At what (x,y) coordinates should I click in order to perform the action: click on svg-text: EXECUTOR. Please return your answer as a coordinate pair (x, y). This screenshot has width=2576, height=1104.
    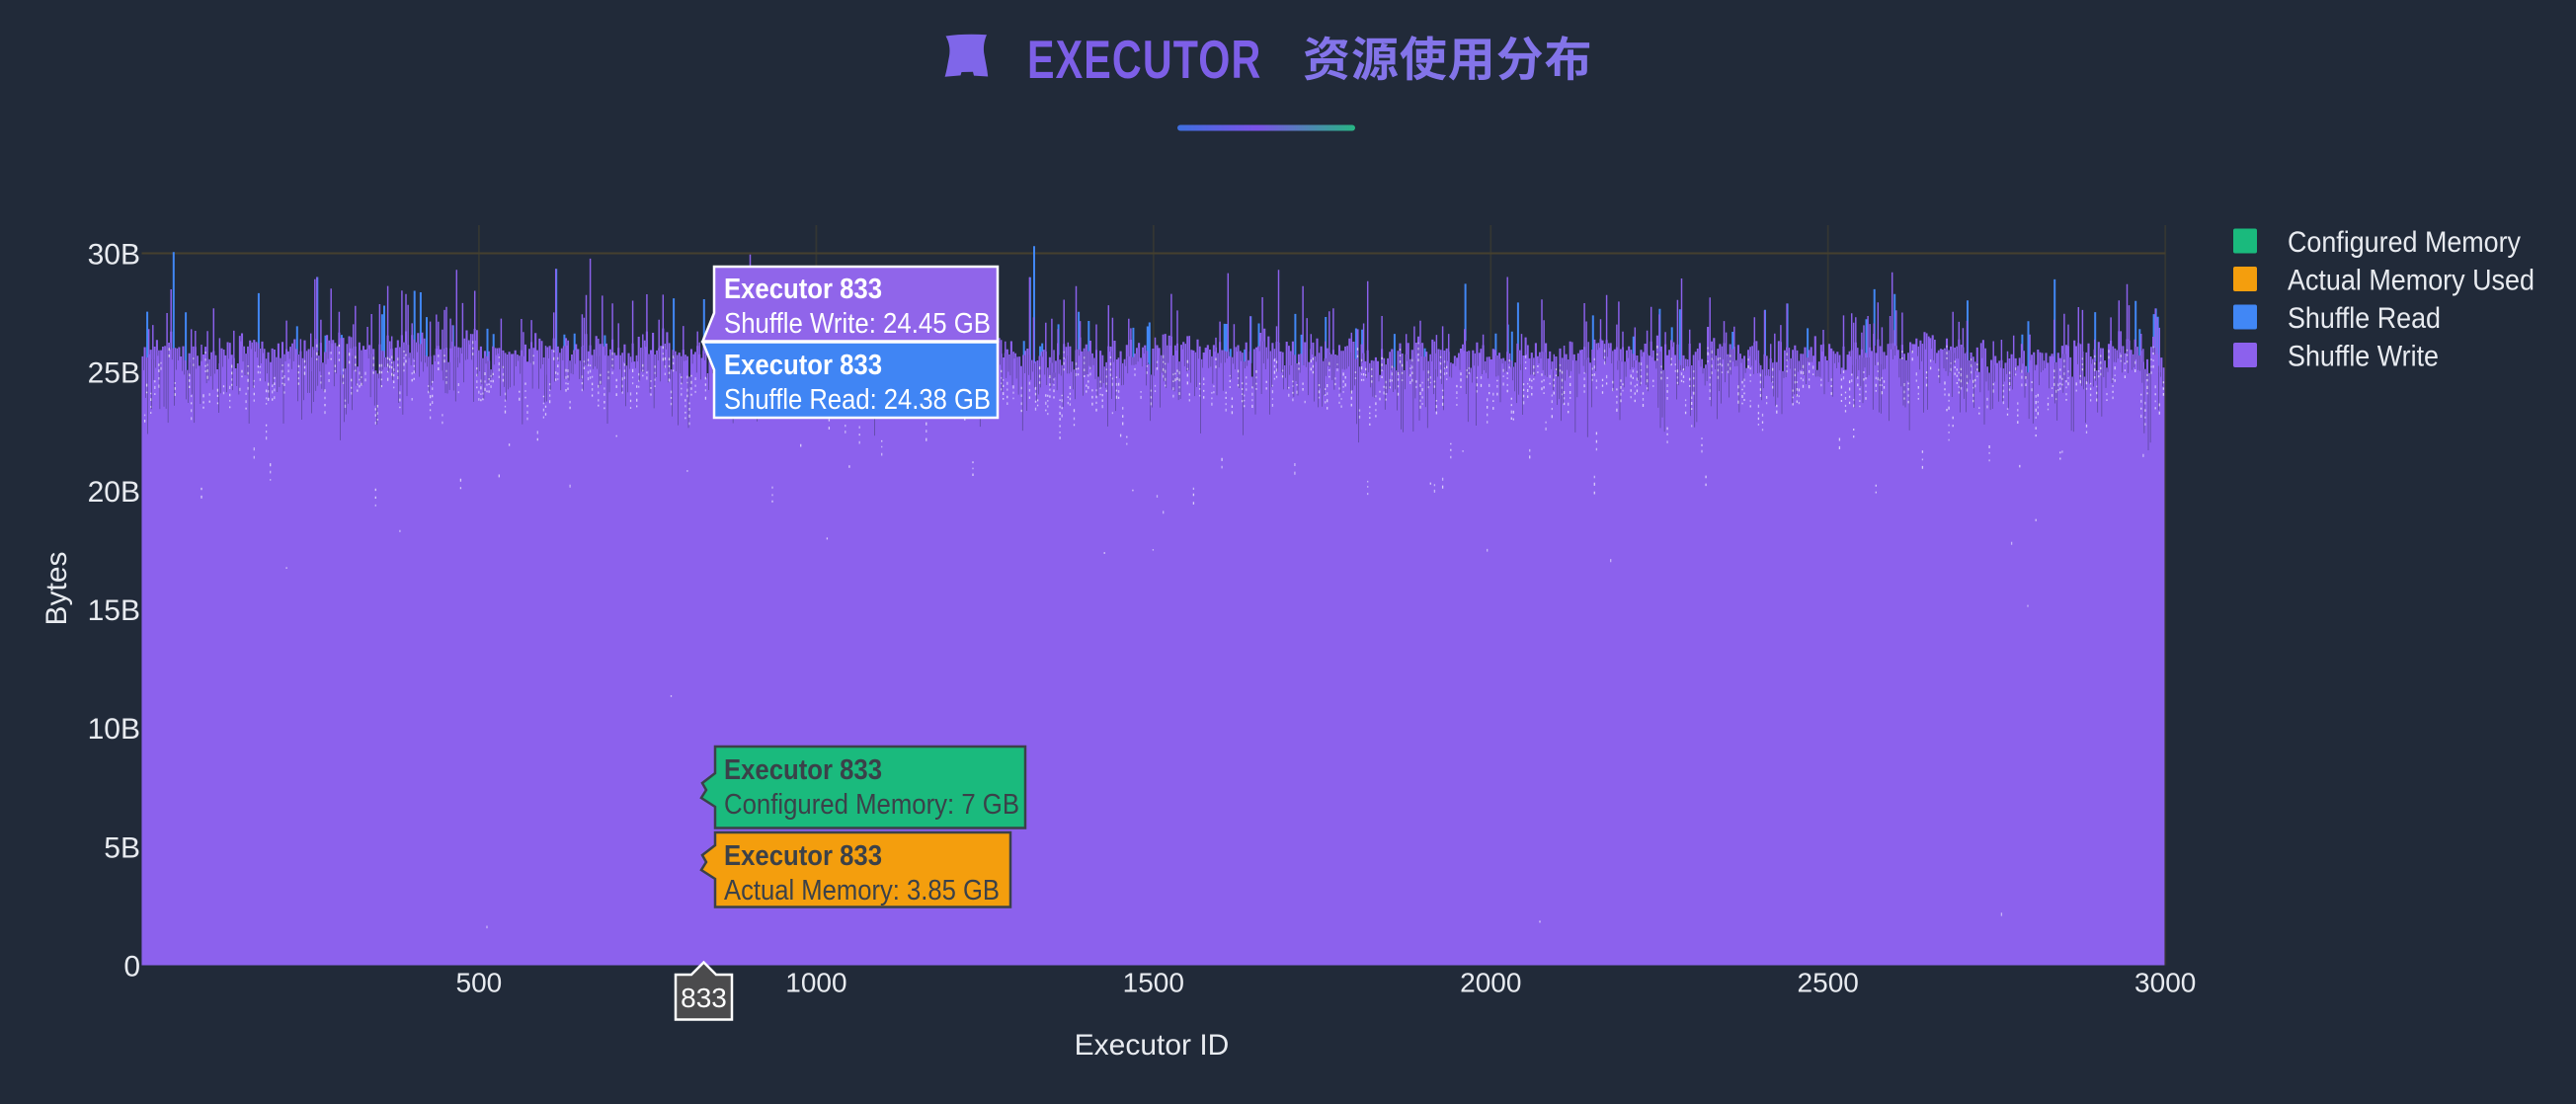
    Looking at the image, I should click on (1144, 60).